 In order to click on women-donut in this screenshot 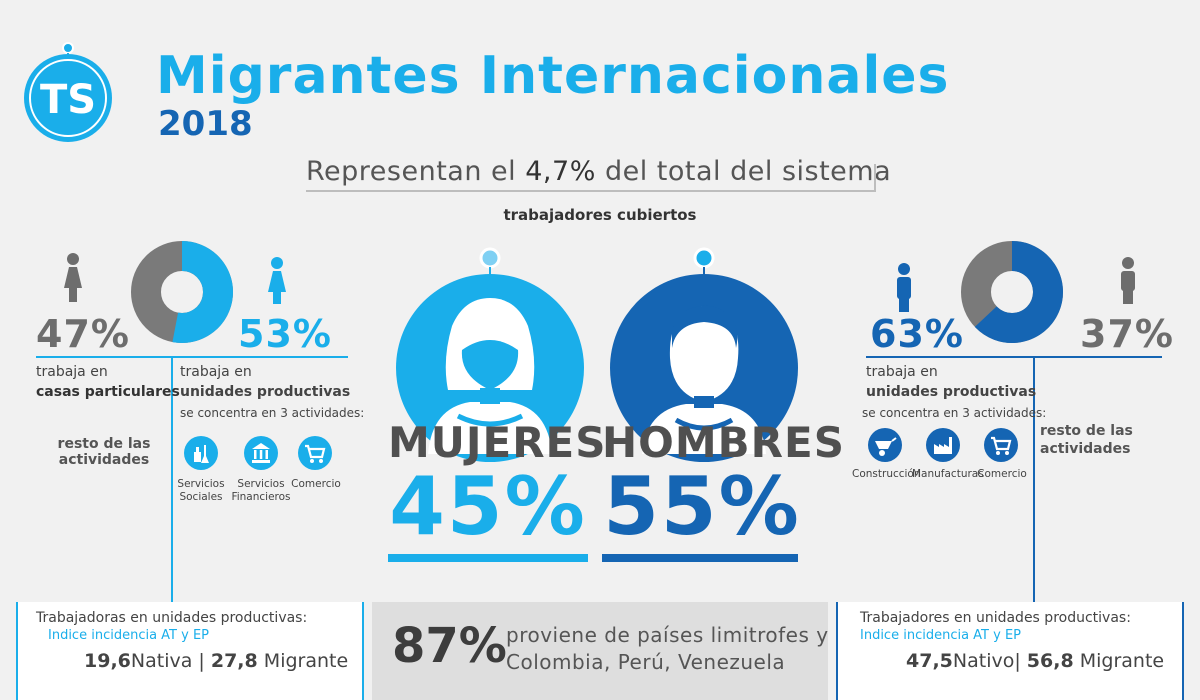, I will do `click(182, 292)`.